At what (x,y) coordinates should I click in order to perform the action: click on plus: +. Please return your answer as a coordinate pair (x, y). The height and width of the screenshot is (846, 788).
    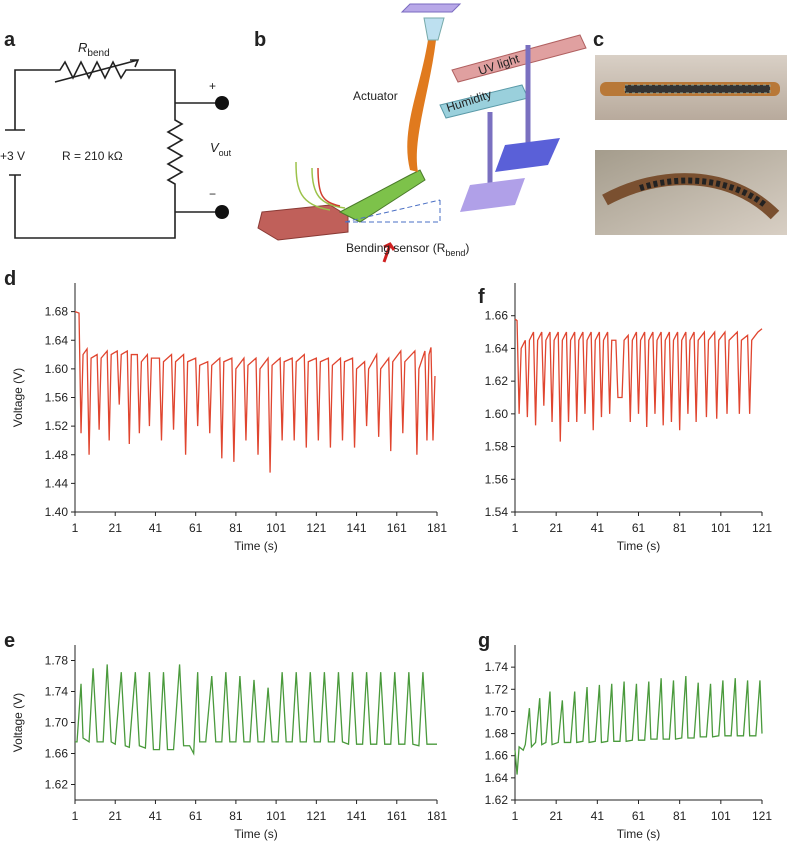
    Looking at the image, I should click on (212, 86).